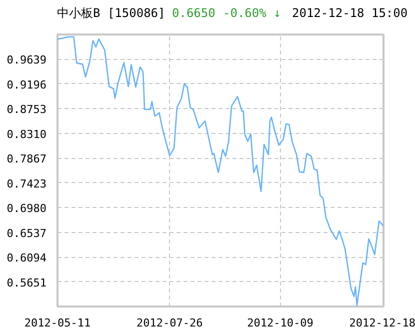  Describe the element at coordinates (252, 13) in the screenshot. I see `text: -0.60% ↓` at that location.